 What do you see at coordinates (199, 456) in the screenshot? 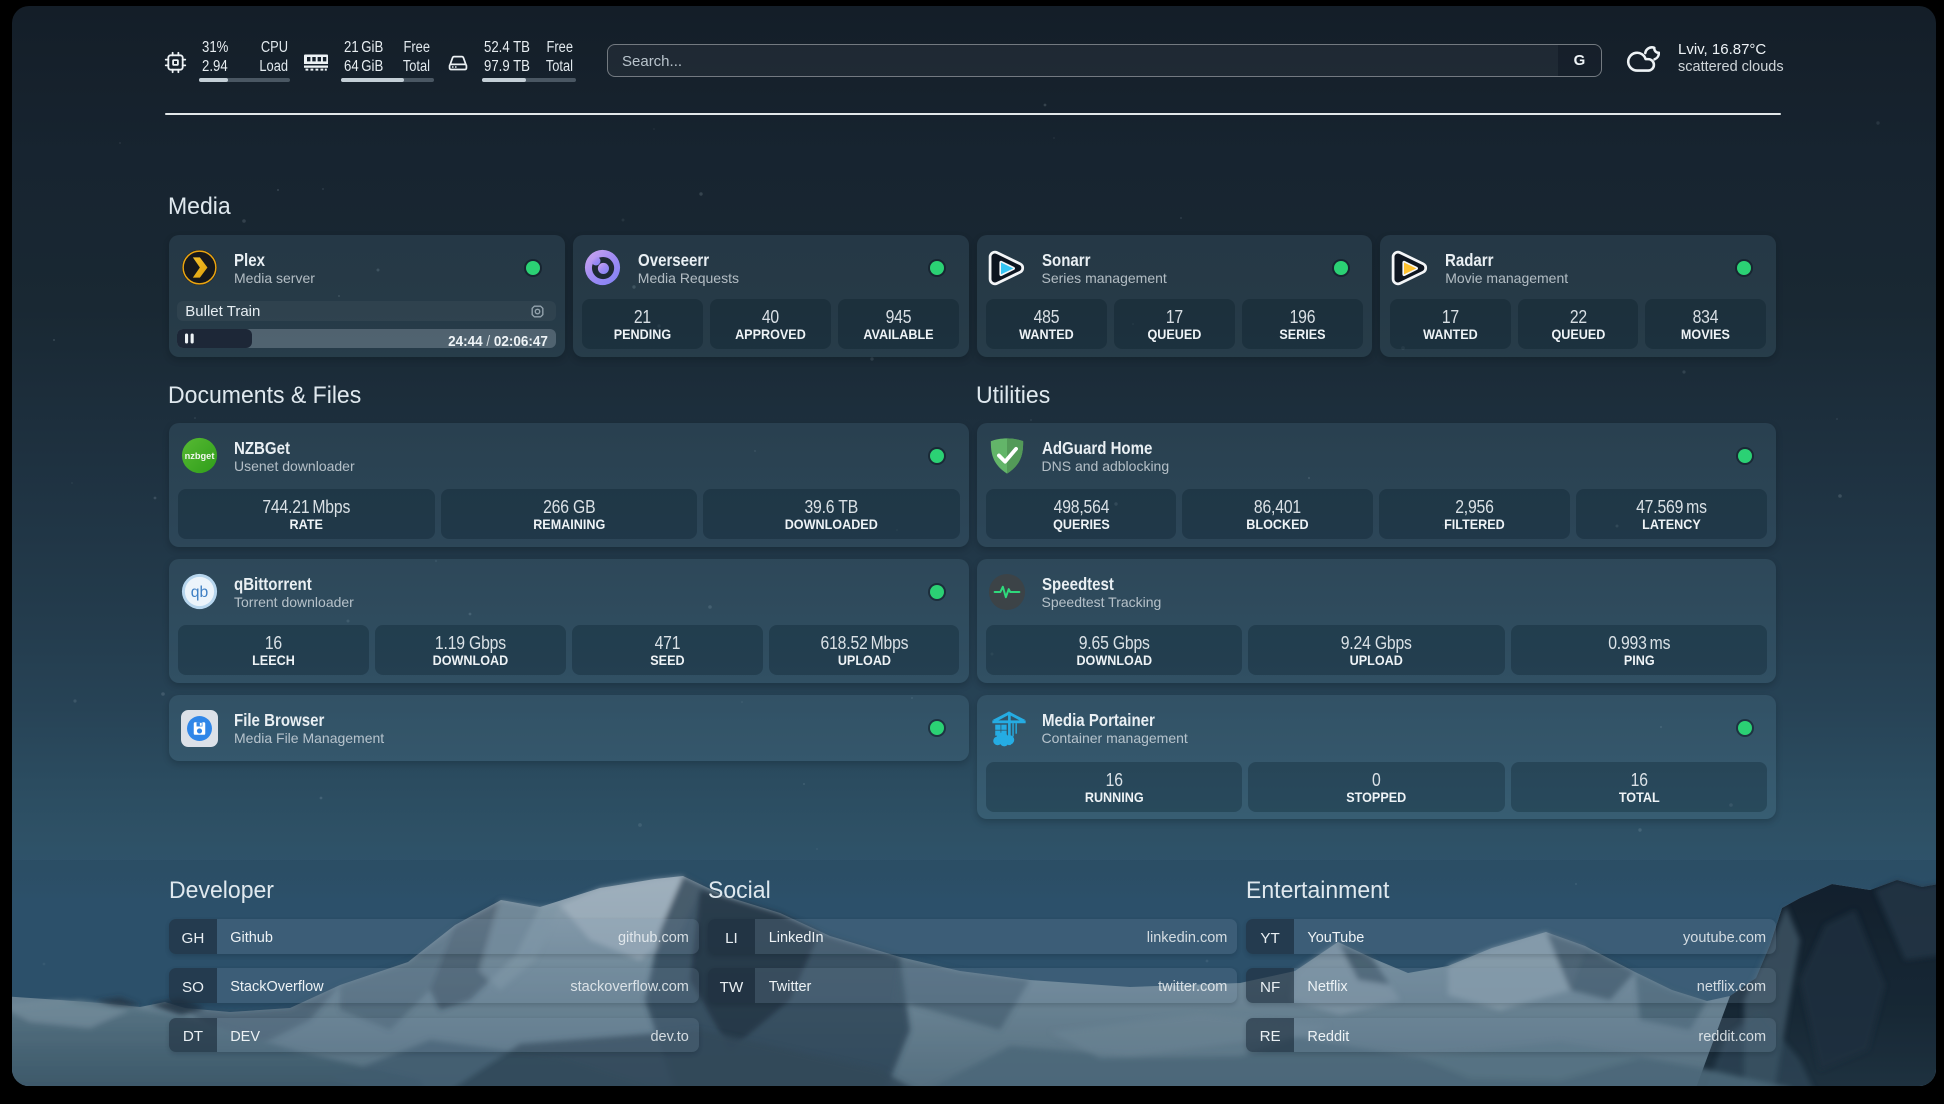
I see `svg-text: nzbget` at bounding box center [199, 456].